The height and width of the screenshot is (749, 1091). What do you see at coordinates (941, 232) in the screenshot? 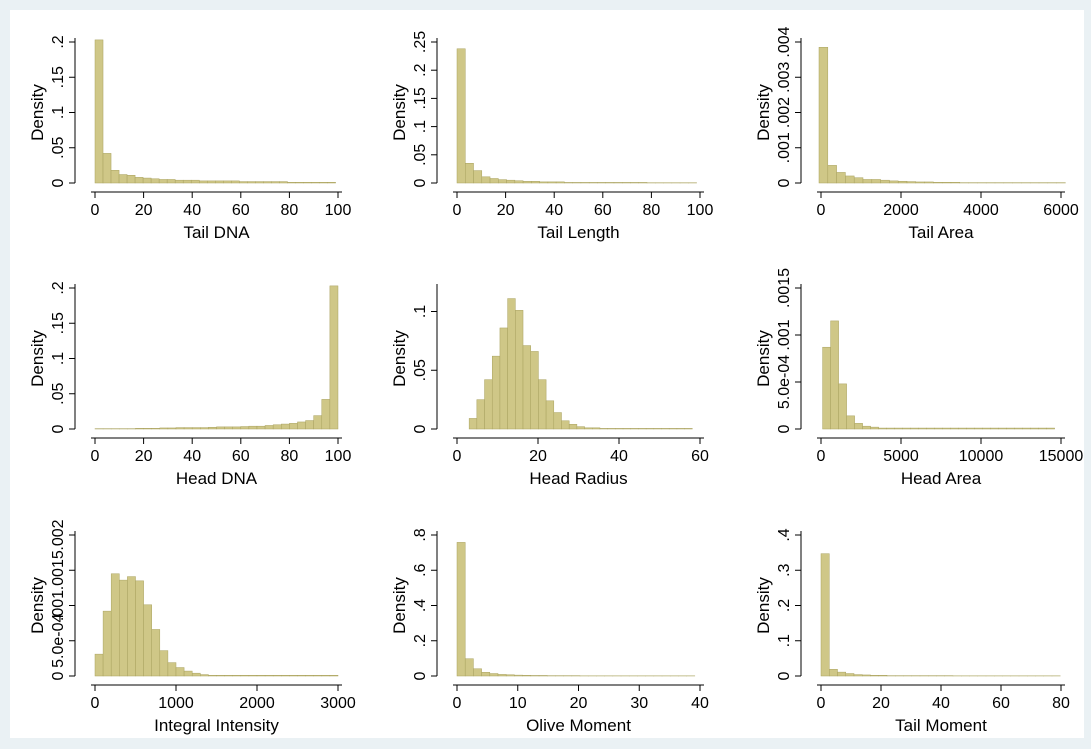
I see `x-axis-title: Tail Area` at bounding box center [941, 232].